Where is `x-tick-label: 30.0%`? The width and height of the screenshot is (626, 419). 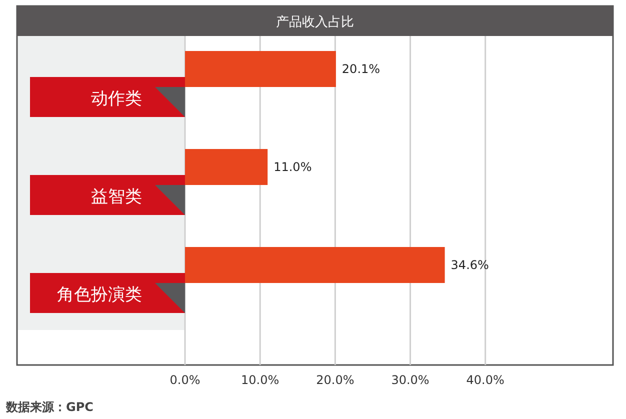
x-tick-label: 30.0% is located at coordinates (410, 380).